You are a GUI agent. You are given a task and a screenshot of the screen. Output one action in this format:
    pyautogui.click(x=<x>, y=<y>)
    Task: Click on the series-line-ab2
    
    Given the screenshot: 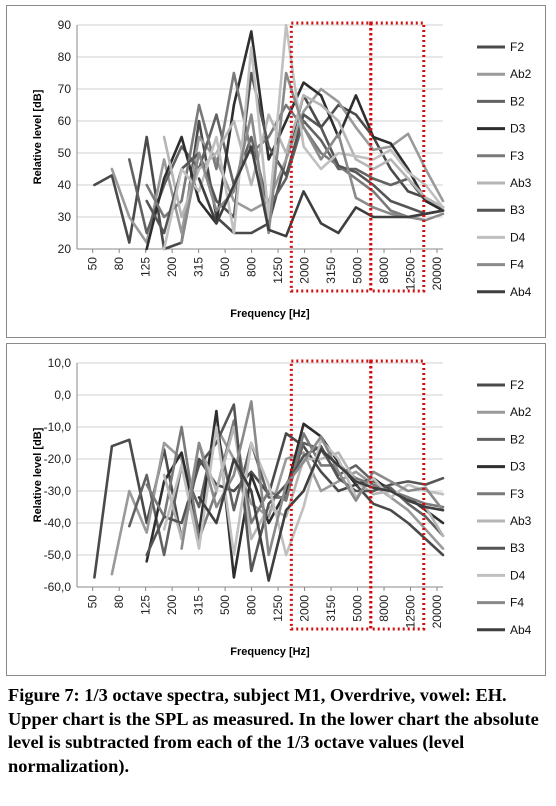 What is the action you would take?
    pyautogui.click(x=277, y=500)
    